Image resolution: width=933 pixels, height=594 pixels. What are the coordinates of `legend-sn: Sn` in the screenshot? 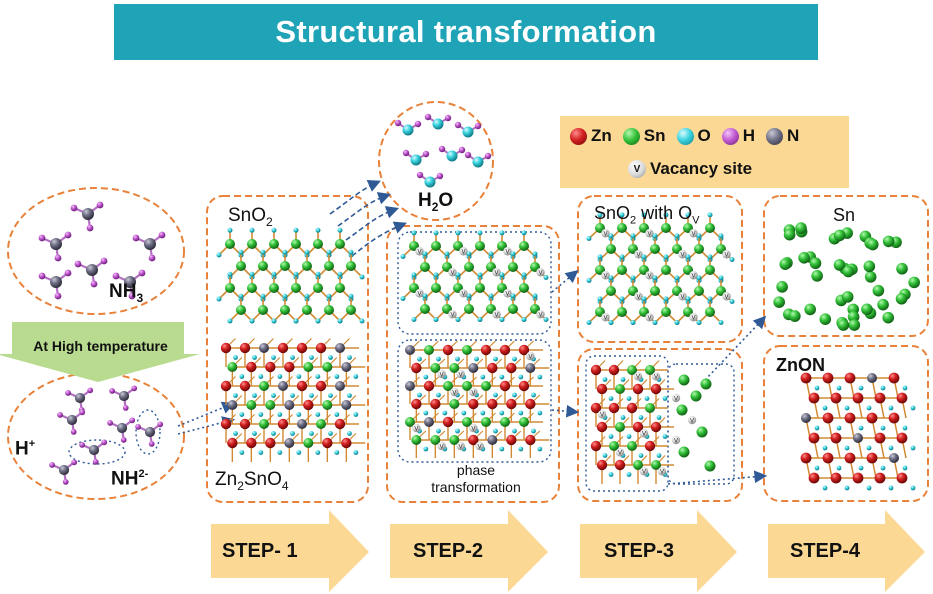 It's located at (644, 136).